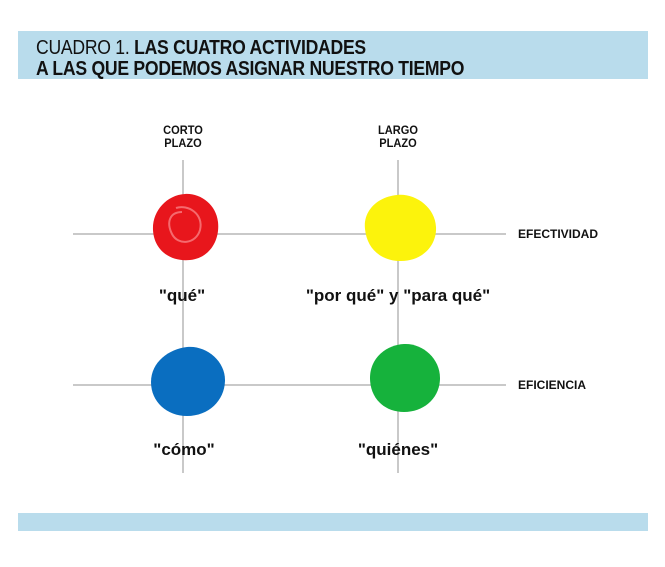 This screenshot has height=567, width=665. I want to click on red-dot, so click(185, 227).